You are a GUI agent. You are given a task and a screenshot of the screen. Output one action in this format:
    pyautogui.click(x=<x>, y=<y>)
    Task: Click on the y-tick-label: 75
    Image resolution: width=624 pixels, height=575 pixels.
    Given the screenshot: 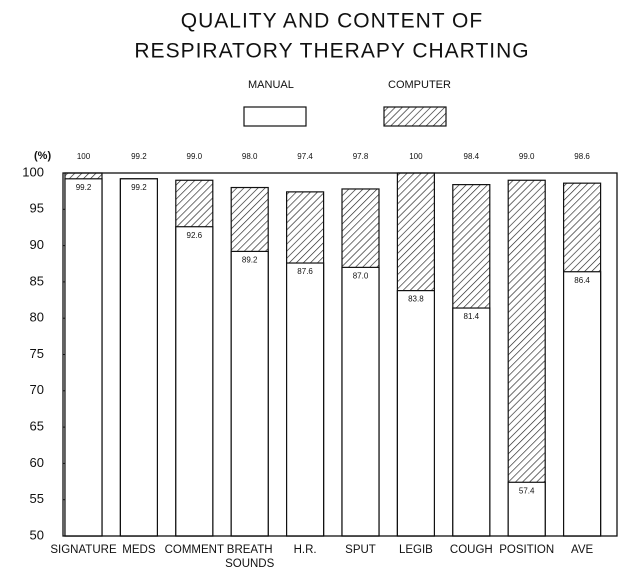 What is the action you would take?
    pyautogui.click(x=37, y=353)
    